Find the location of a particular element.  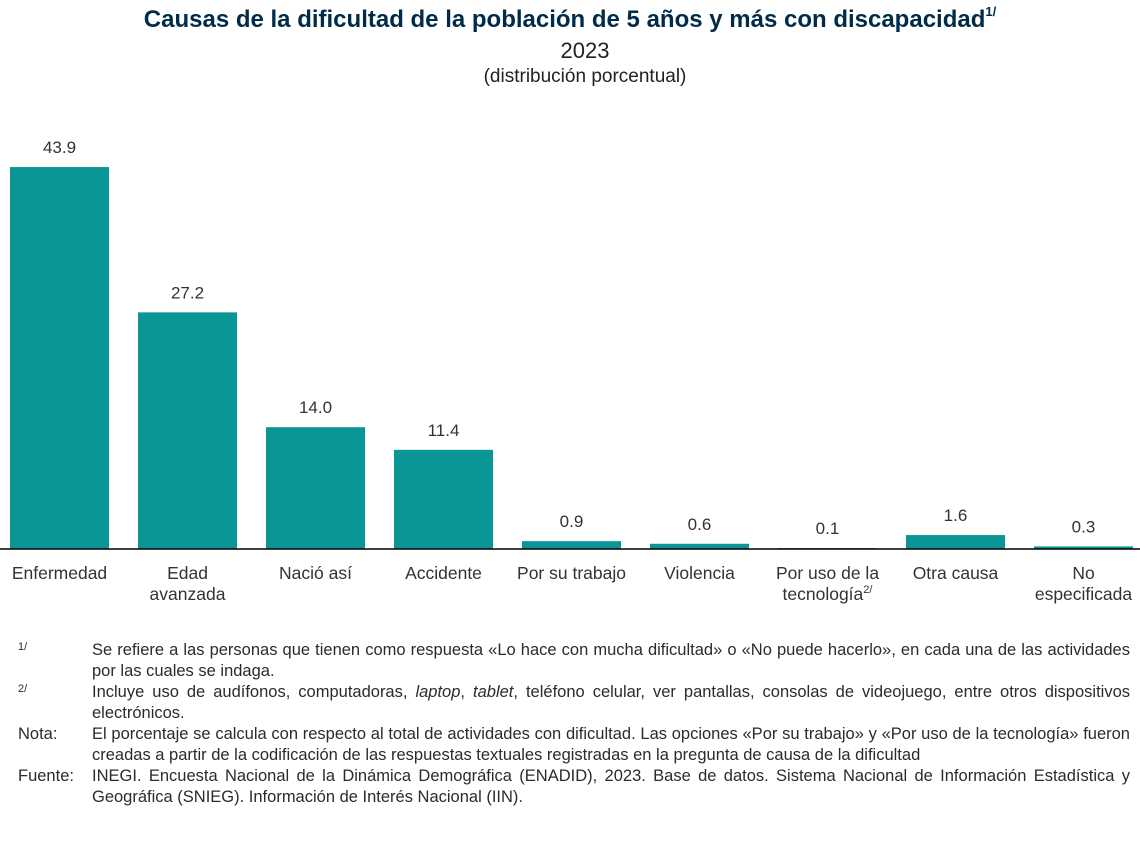

footnote-2-sep: , is located at coordinates (467, 692).